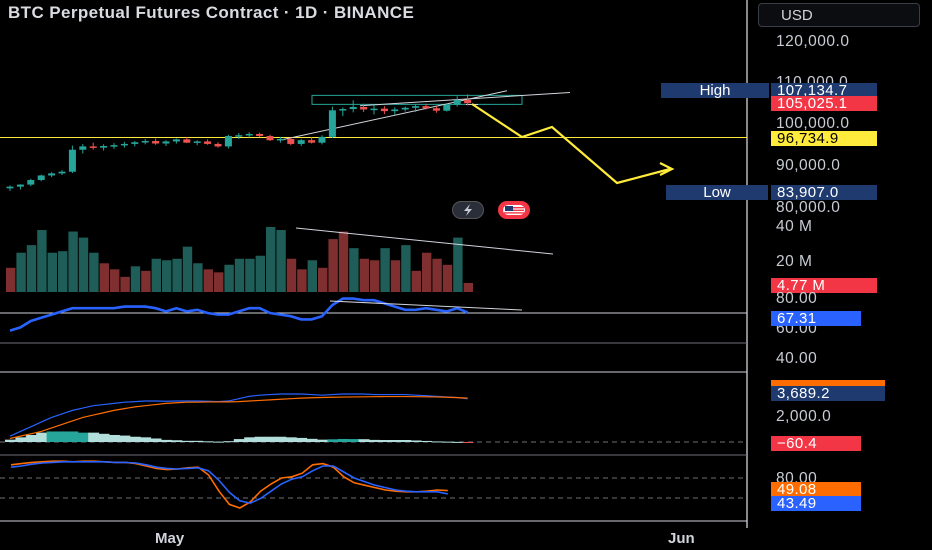  I want to click on price-tick-120k: 120,000.0, so click(813, 41).